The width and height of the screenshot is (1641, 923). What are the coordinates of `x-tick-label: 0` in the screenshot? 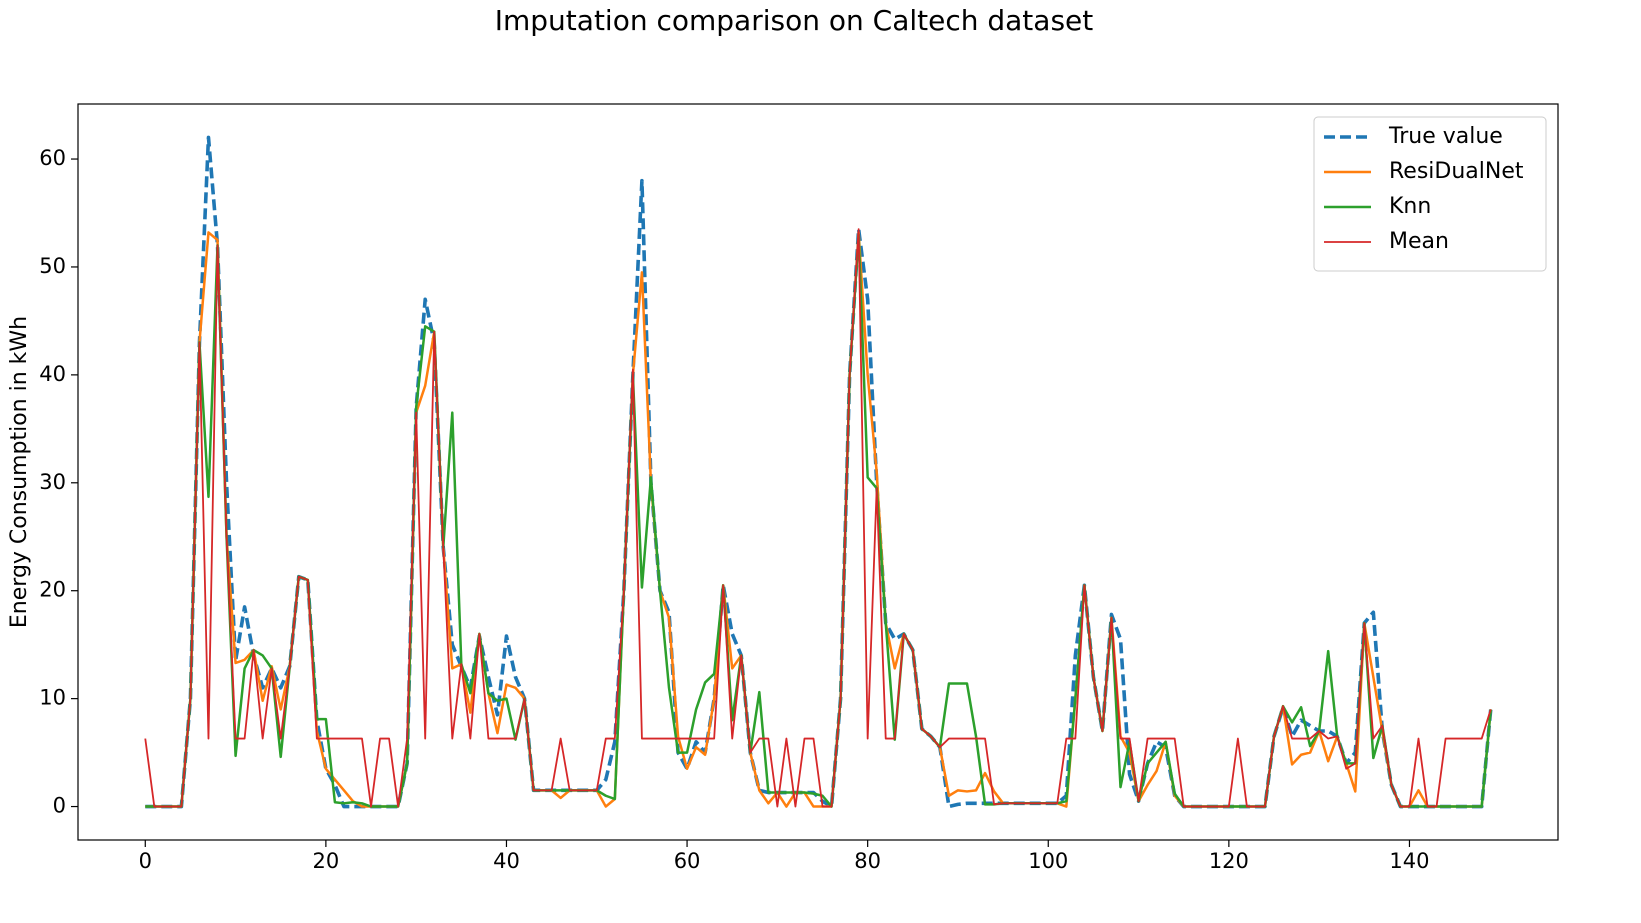 It's located at (145, 861).